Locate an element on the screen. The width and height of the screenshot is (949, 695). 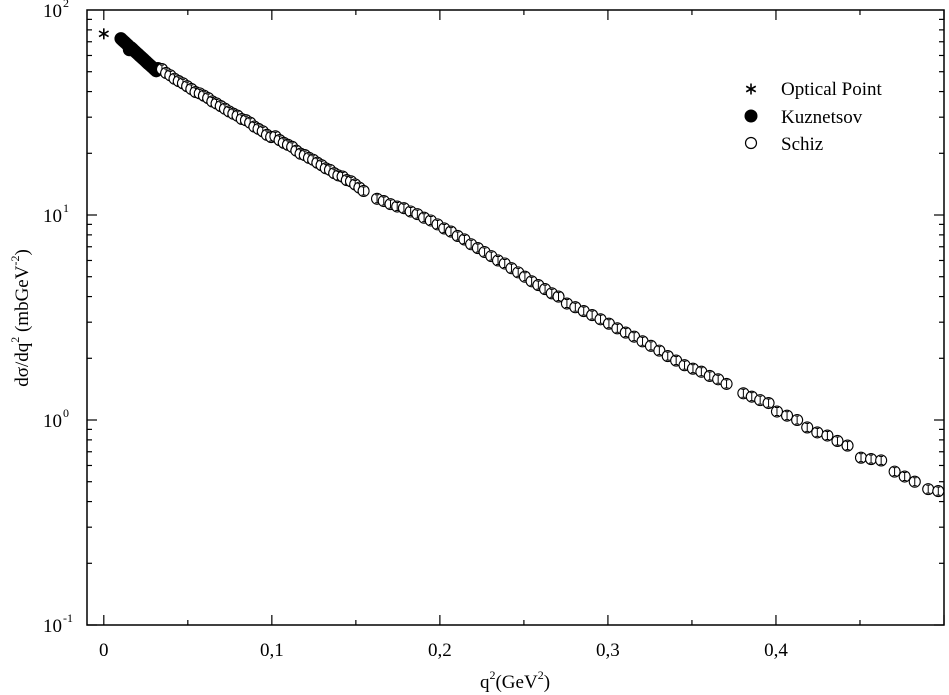
y-tick-exponent: 0 is located at coordinates (66, 413).